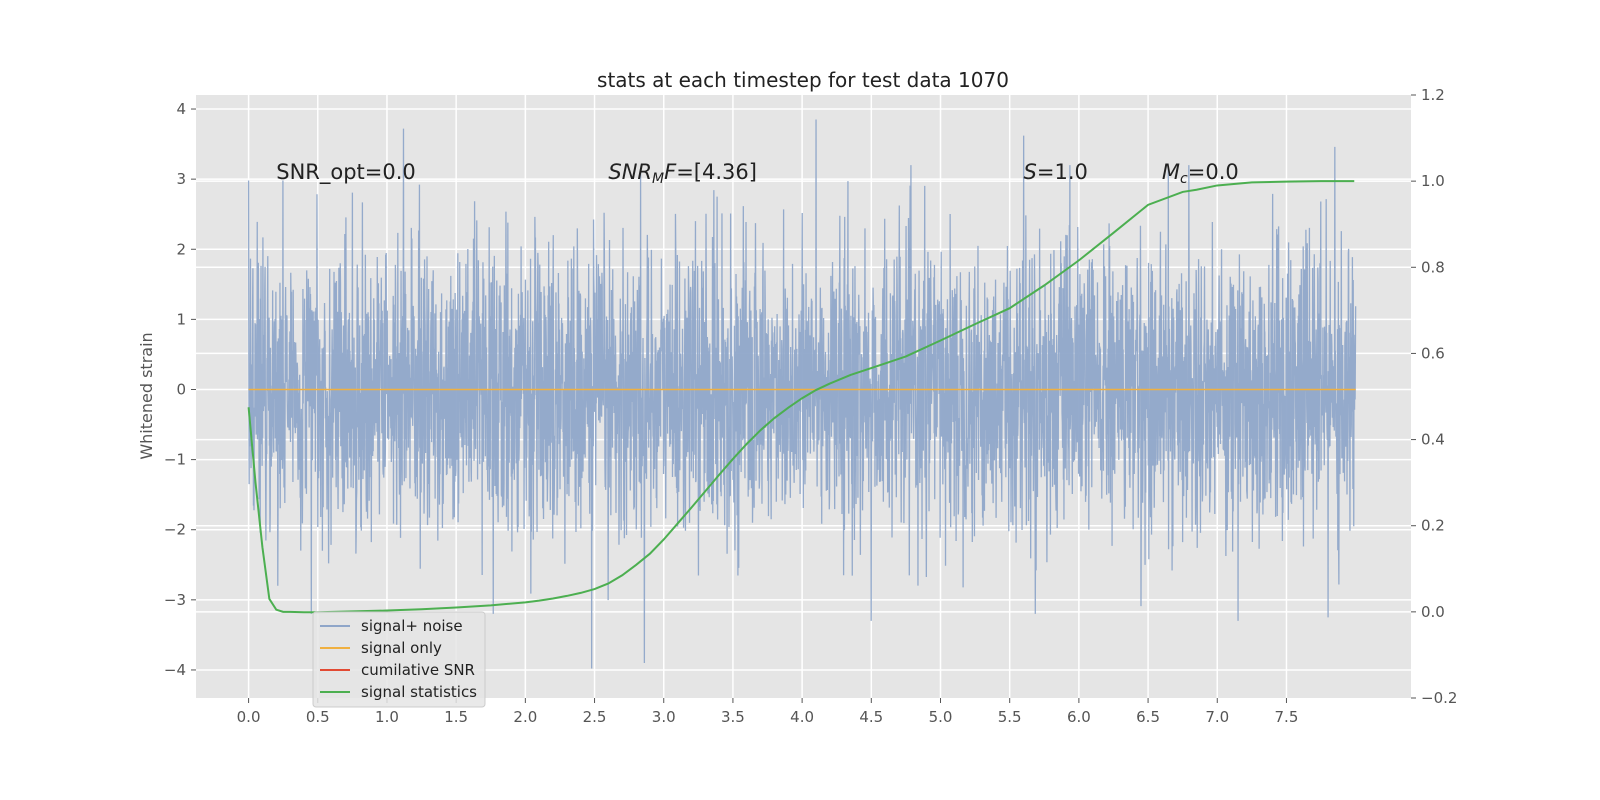 Image resolution: width=1600 pixels, height=800 pixels. I want to click on y2-tick-label: 0.4, so click(1433, 440).